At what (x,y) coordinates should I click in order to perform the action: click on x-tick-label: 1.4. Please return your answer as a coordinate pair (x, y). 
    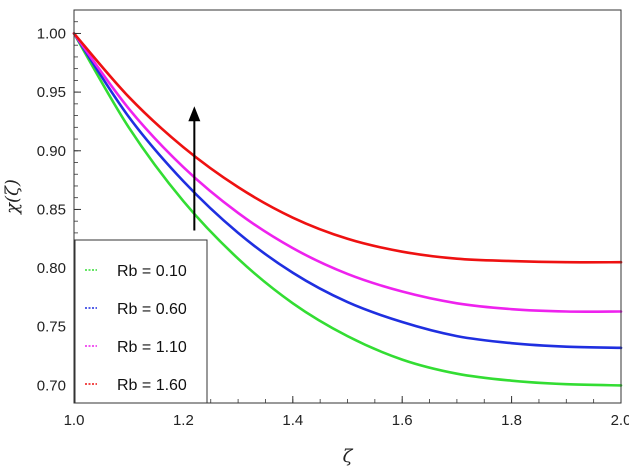
    Looking at the image, I should click on (292, 420).